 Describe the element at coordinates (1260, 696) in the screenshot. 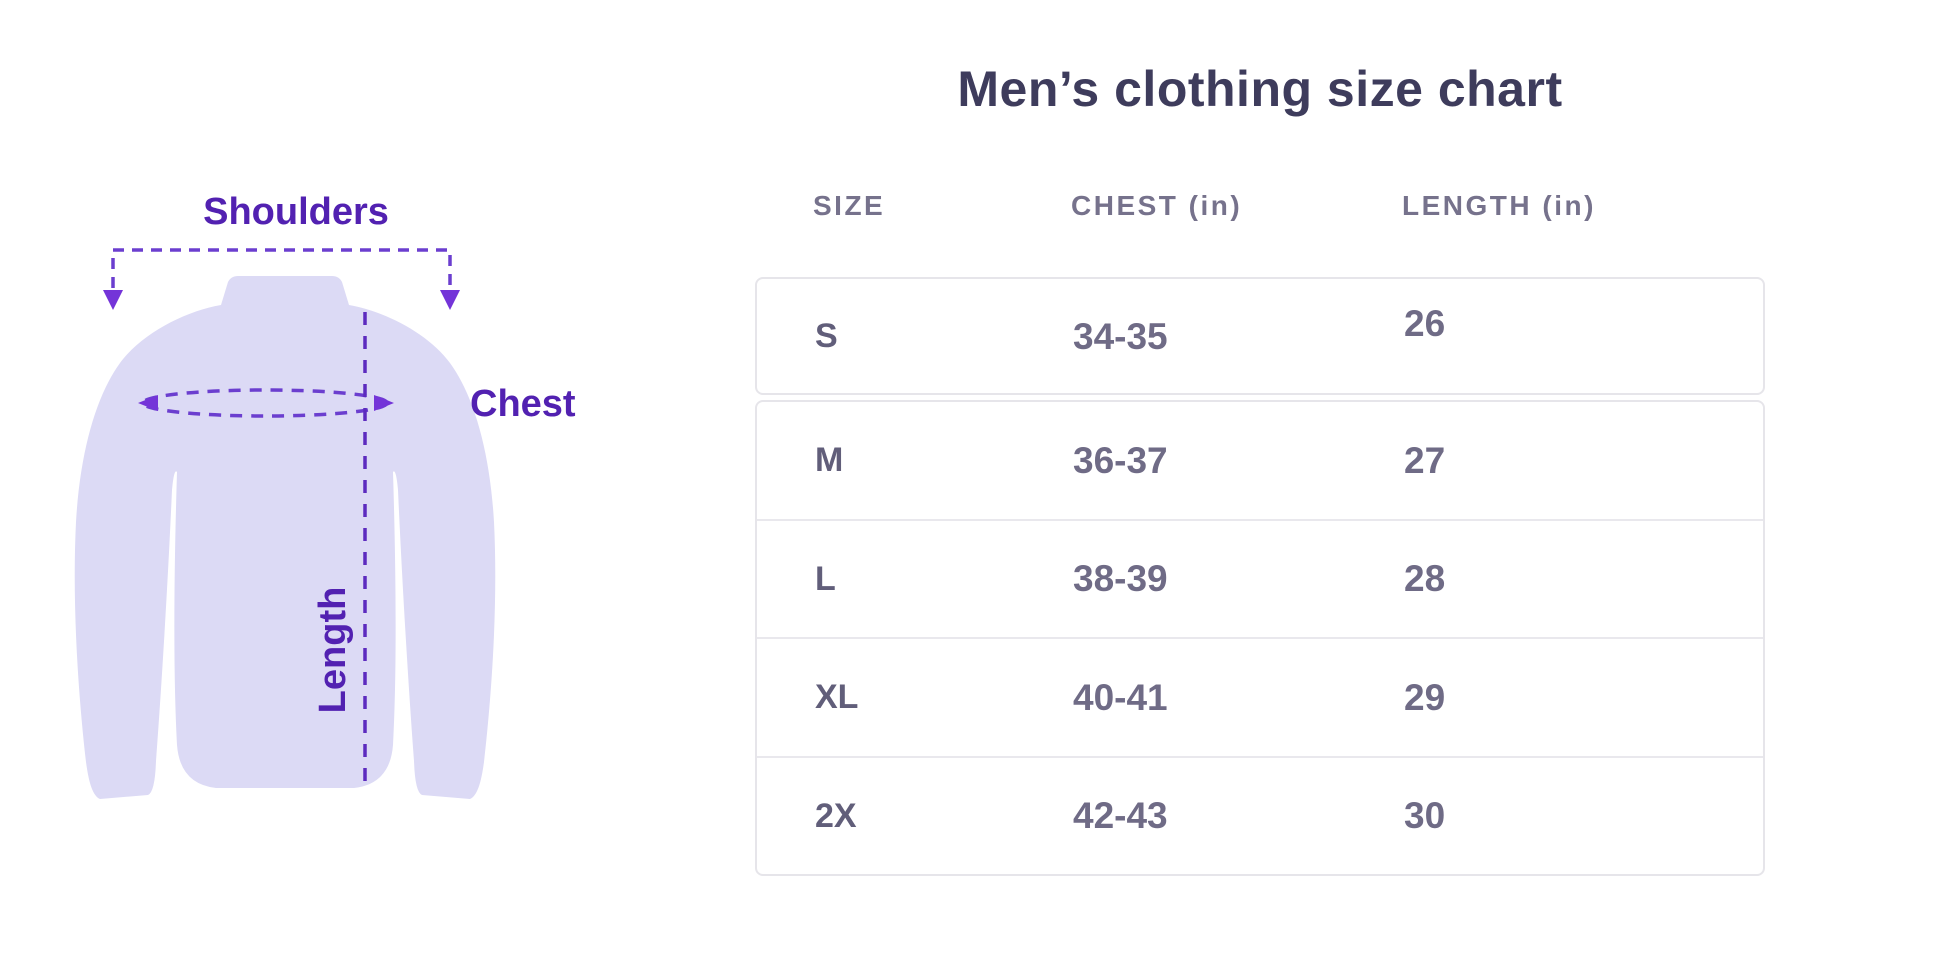

I see `table-row: XL 40-41 29` at that location.